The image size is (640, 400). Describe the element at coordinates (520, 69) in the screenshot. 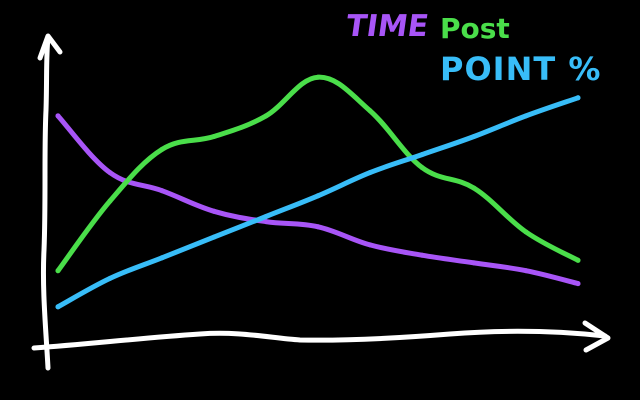

I see `legend-label-point: POINT %` at that location.